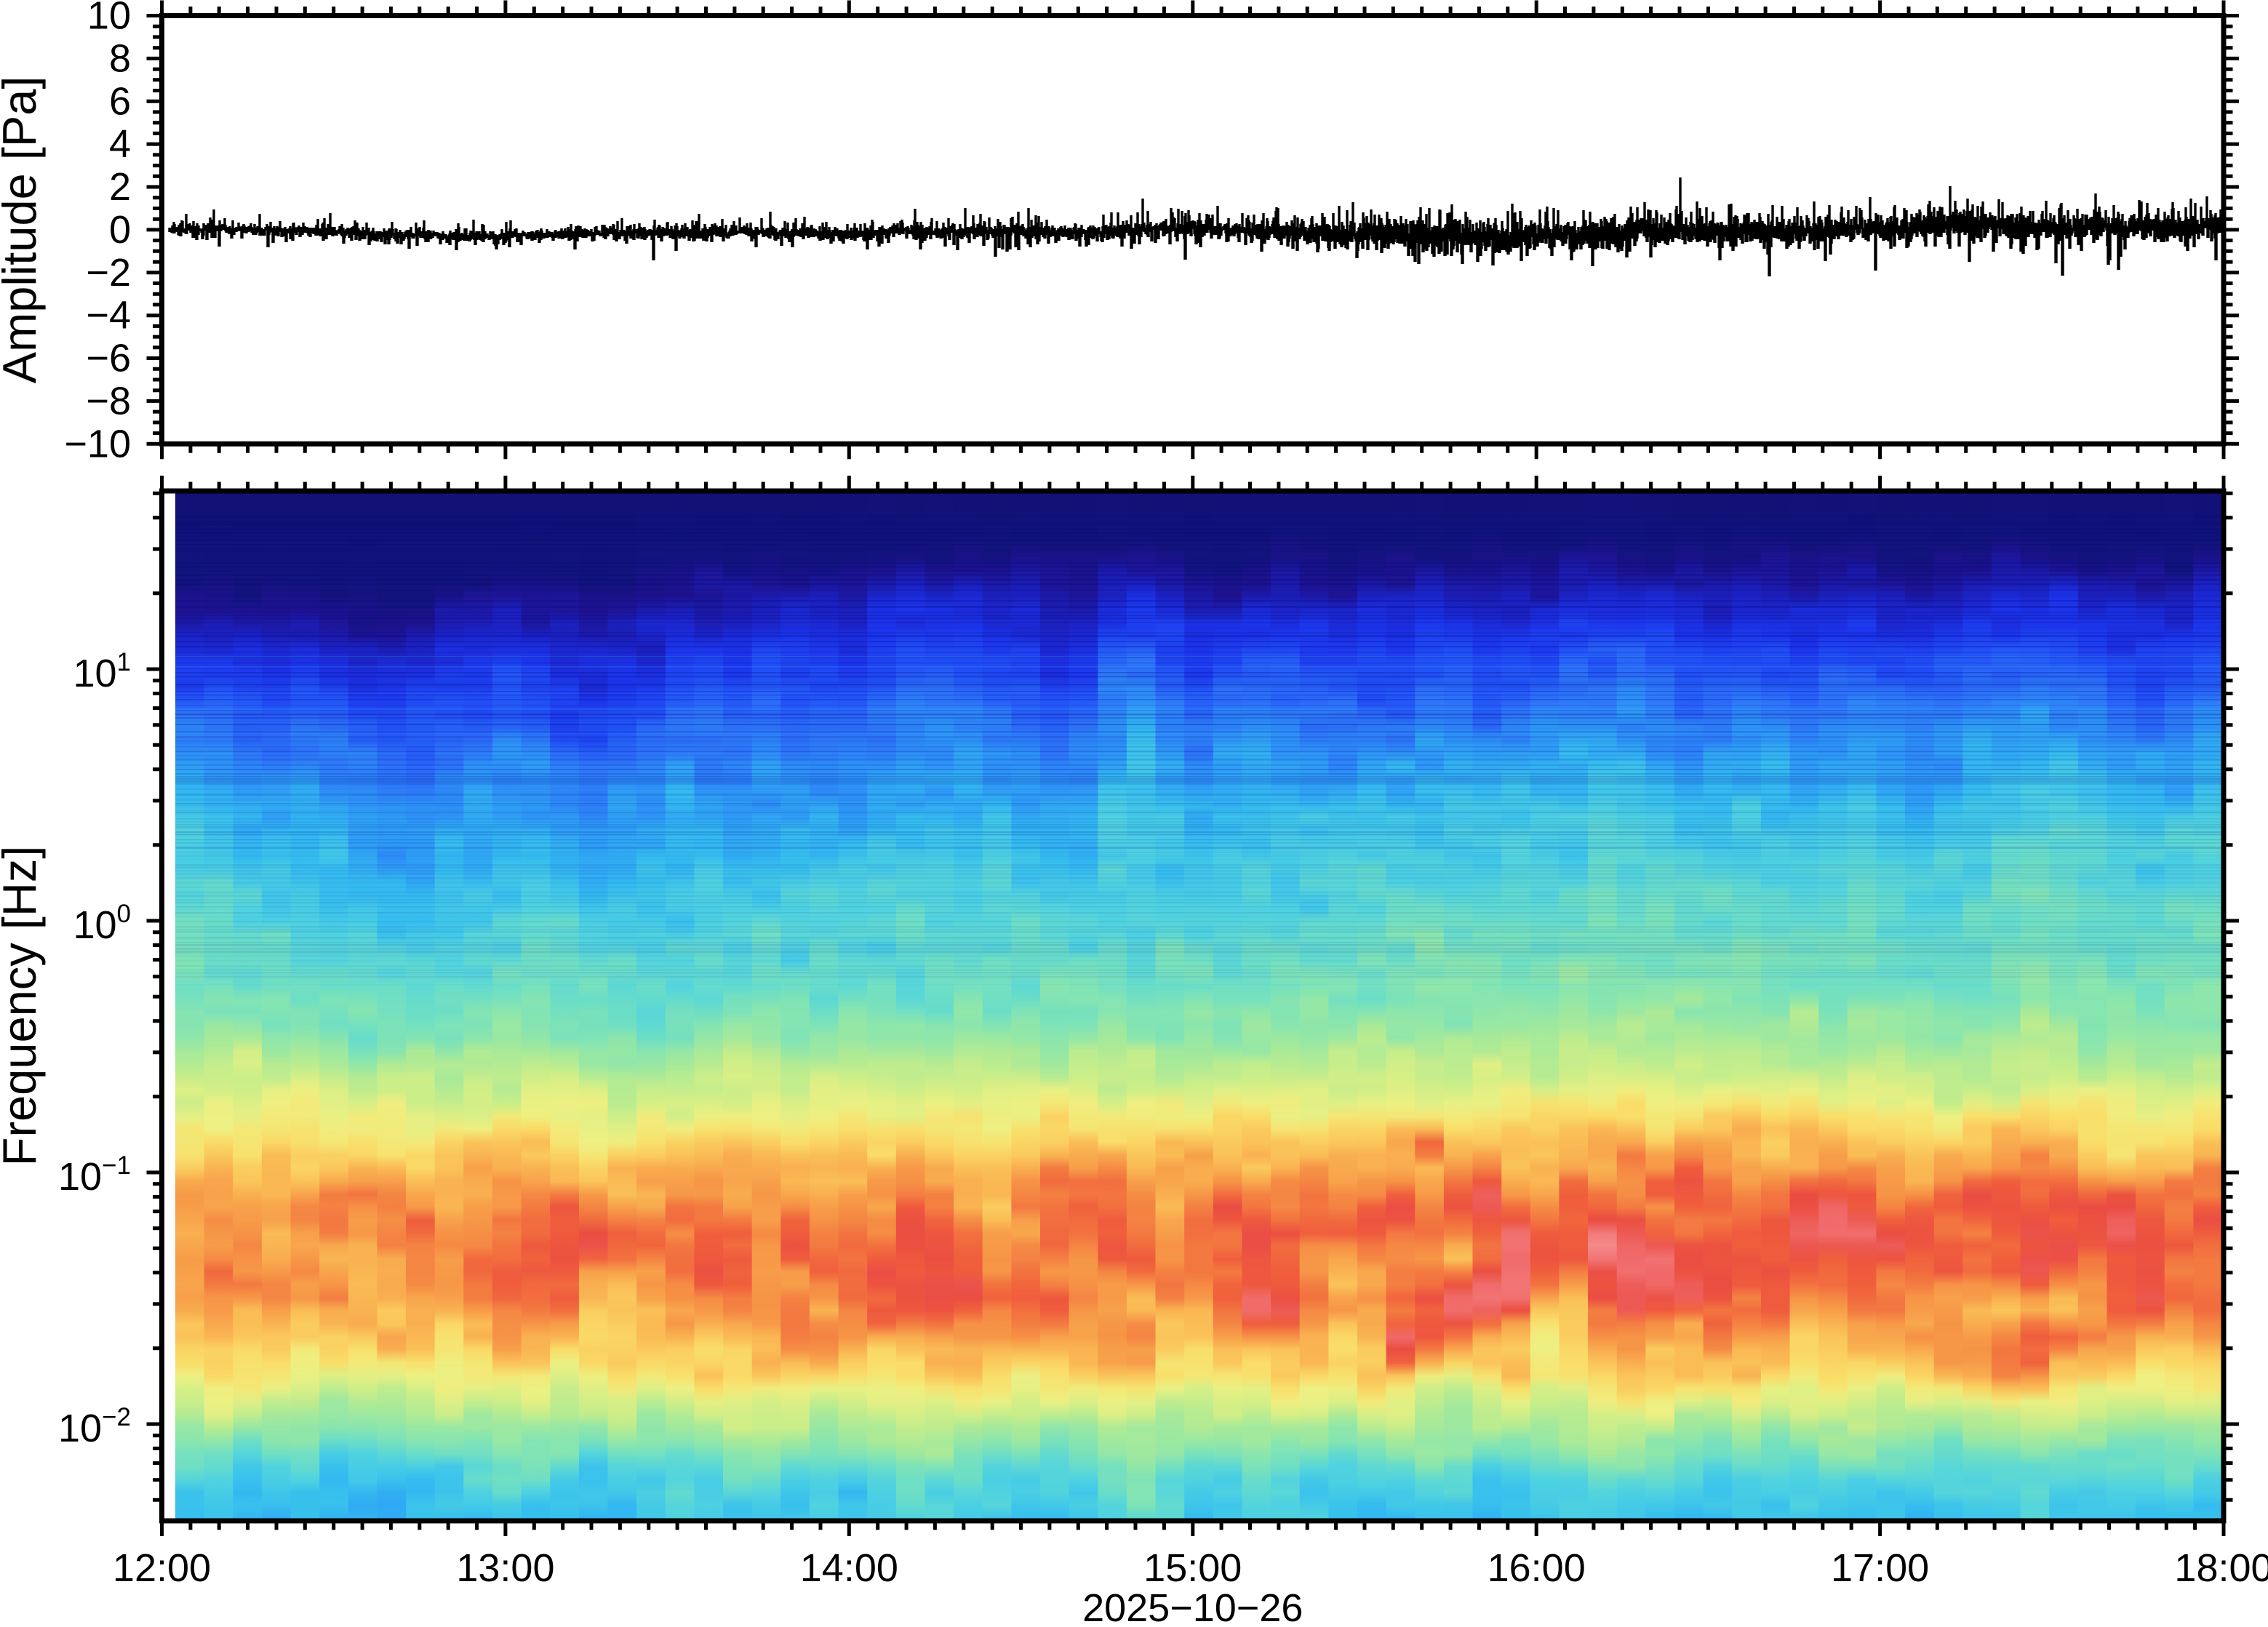  Describe the element at coordinates (1192, 1604) in the screenshot. I see `svg-text: 2025−10−26` at that location.